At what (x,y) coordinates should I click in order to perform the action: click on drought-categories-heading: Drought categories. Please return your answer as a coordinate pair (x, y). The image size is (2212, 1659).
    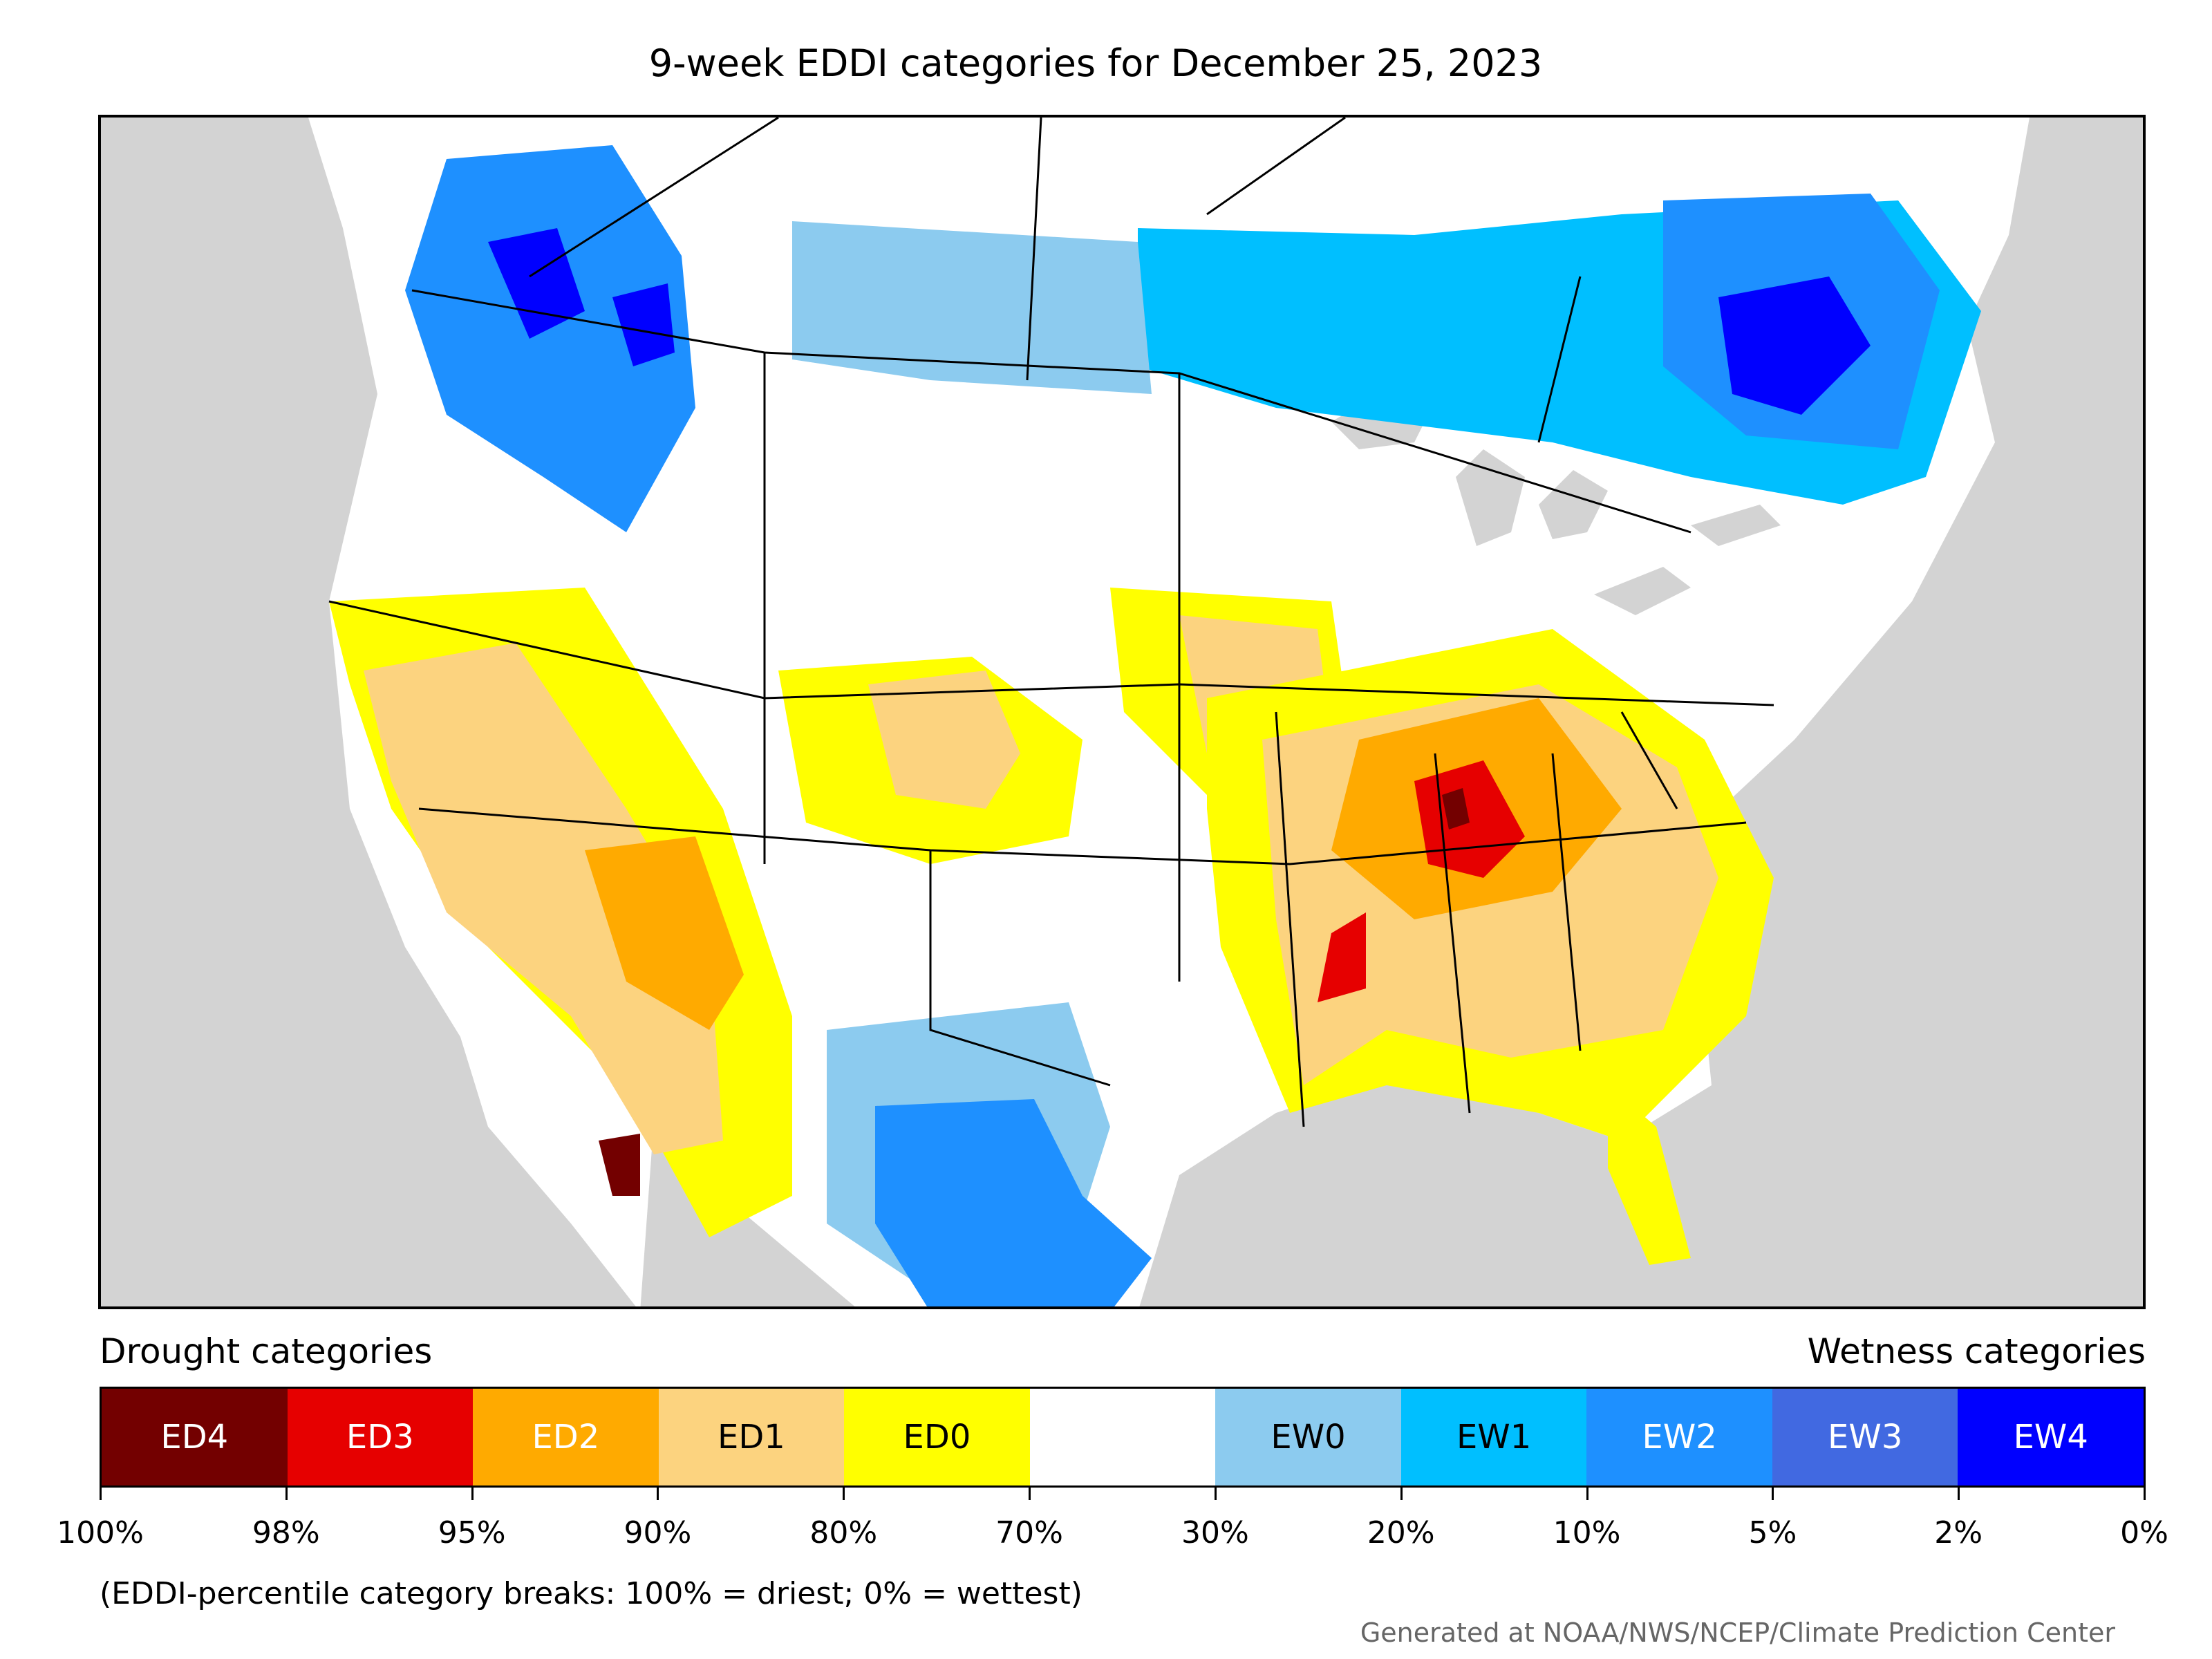
    Looking at the image, I should click on (266, 1351).